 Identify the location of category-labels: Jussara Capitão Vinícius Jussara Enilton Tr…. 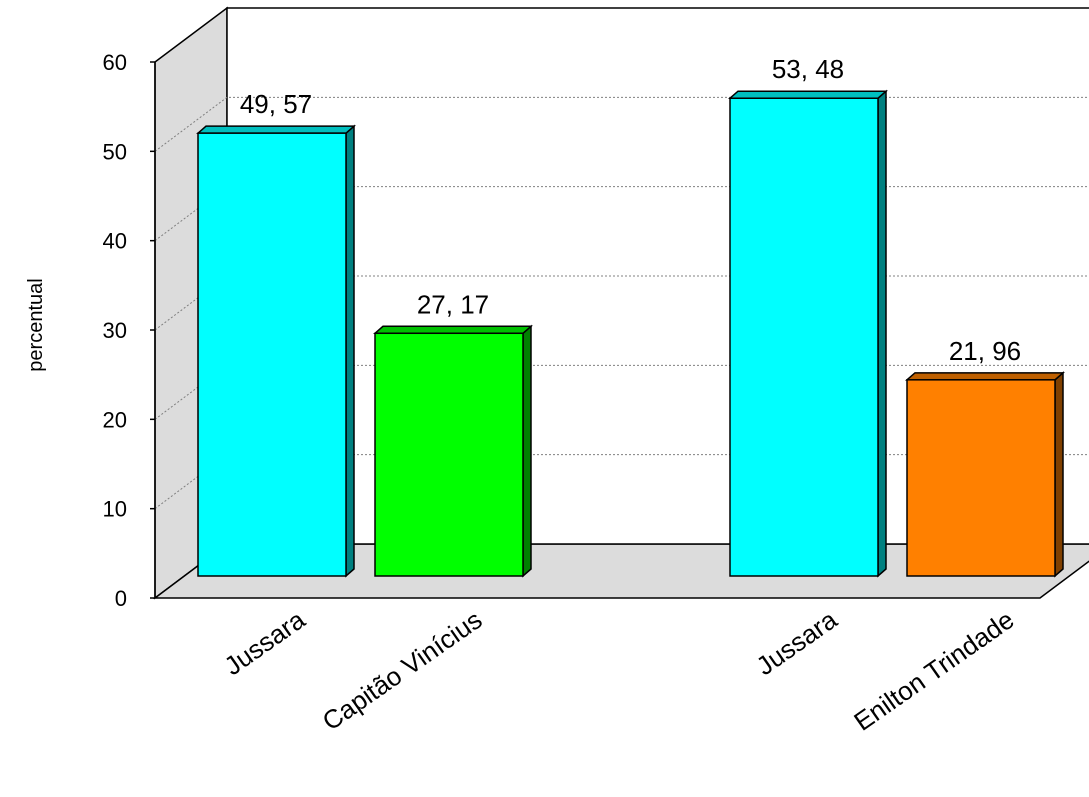
(619, 670).